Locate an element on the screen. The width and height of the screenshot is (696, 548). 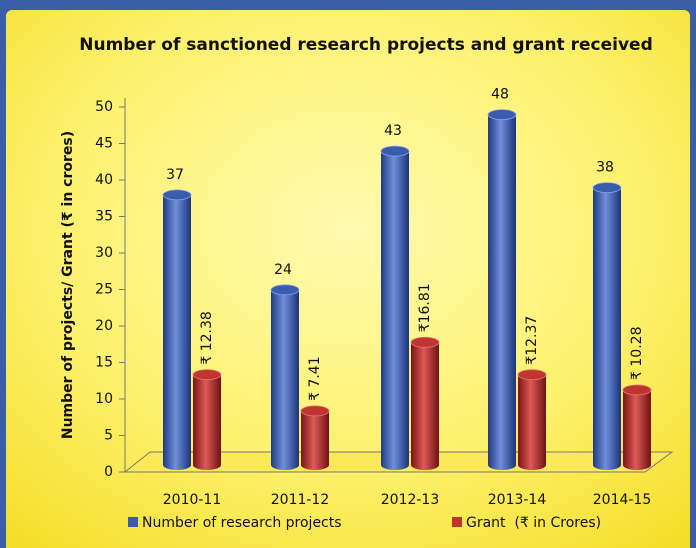
data-label: ₹ 12.38 is located at coordinates (207, 337).